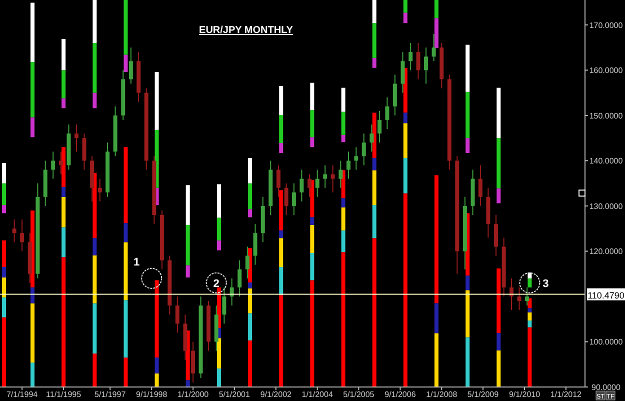 The image size is (625, 401). I want to click on annotation: 1, so click(137, 262).